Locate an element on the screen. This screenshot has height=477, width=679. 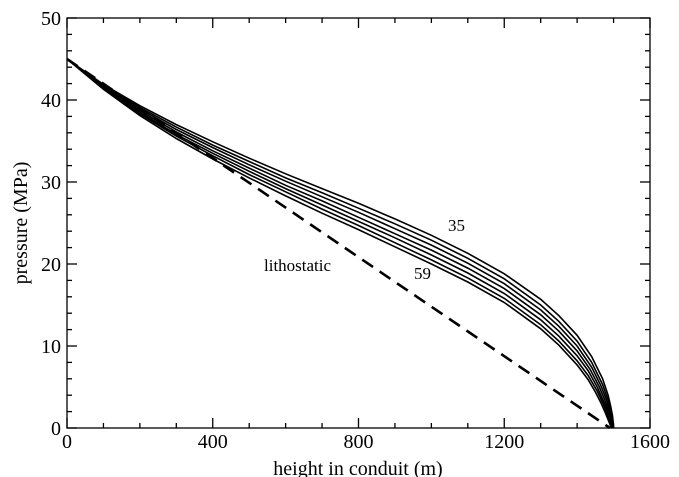
x-tick-label: 1200 is located at coordinates (504, 442).